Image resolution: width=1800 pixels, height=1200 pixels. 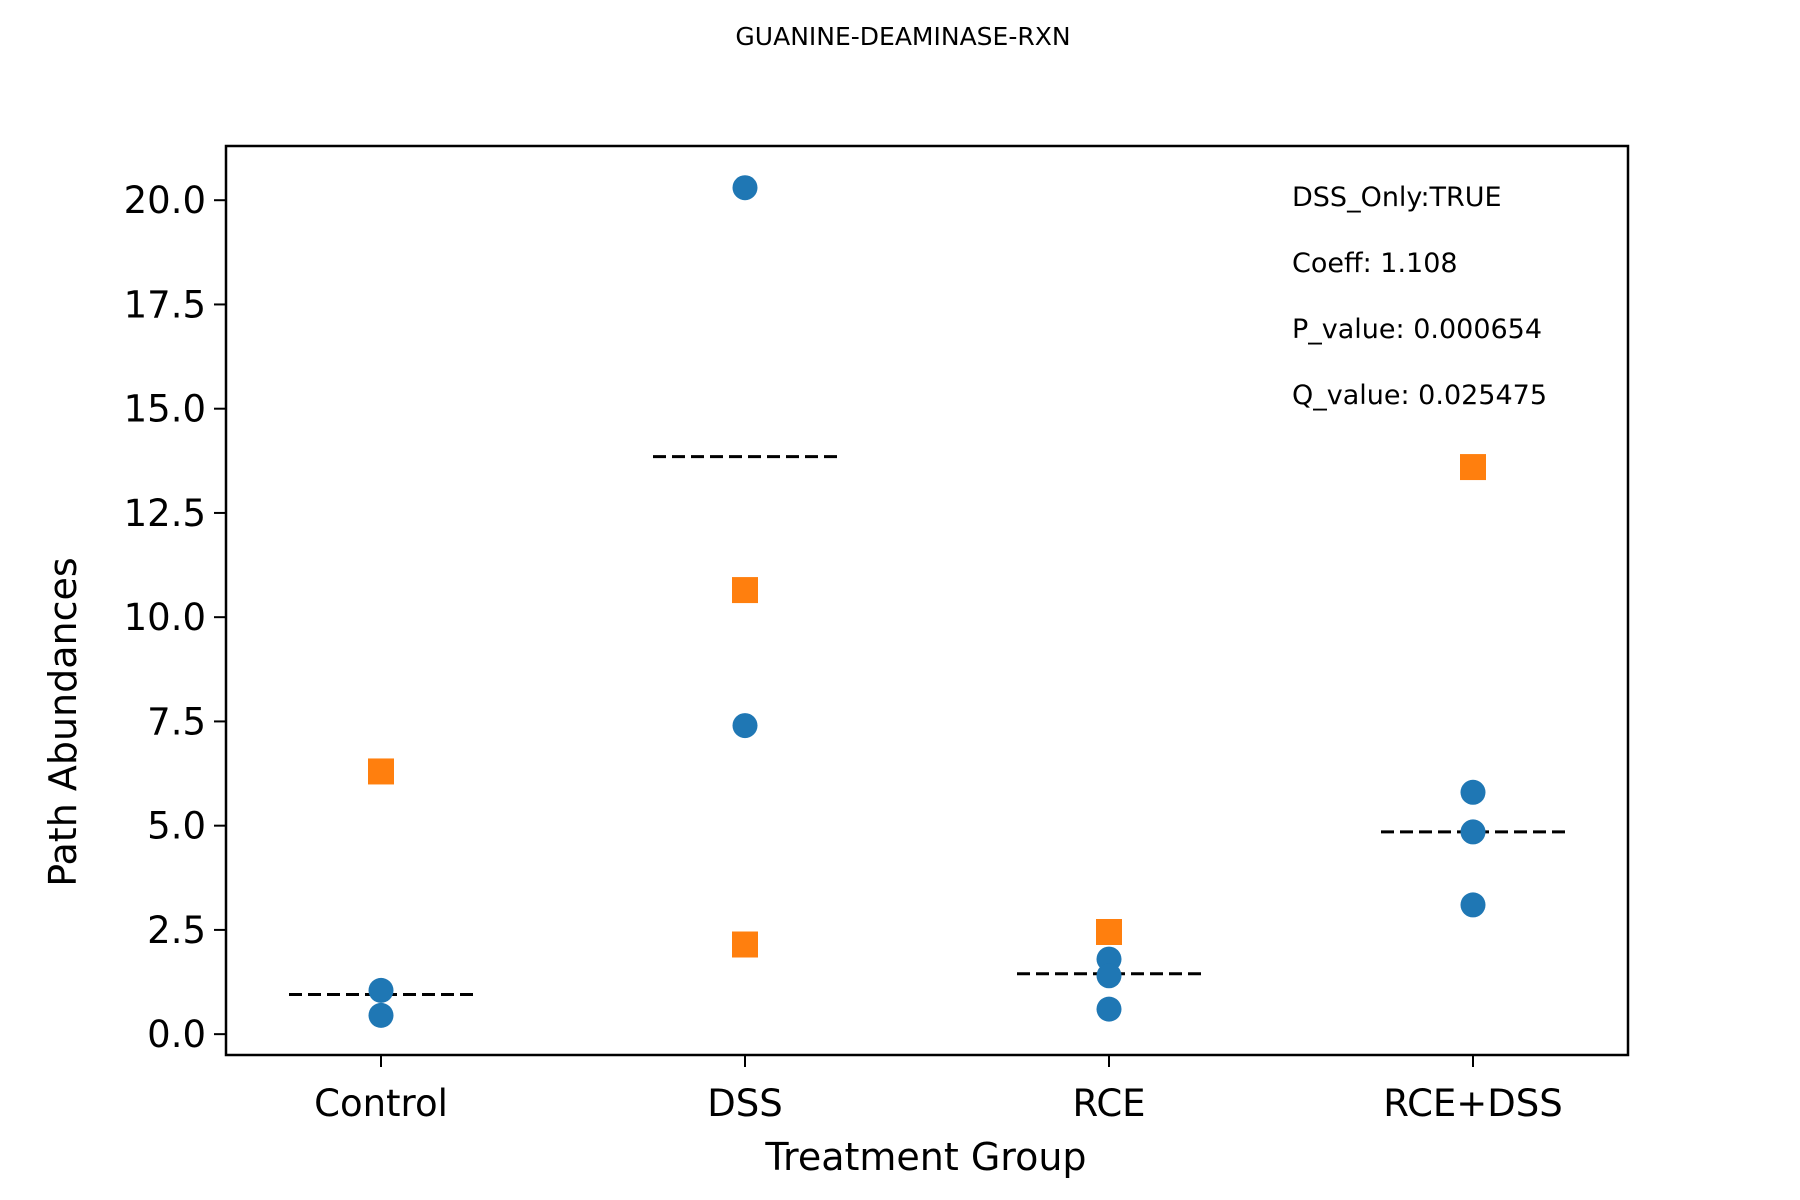 What do you see at coordinates (1375, 263) in the screenshot?
I see `annotation-line-1: Coeff: 1.108` at bounding box center [1375, 263].